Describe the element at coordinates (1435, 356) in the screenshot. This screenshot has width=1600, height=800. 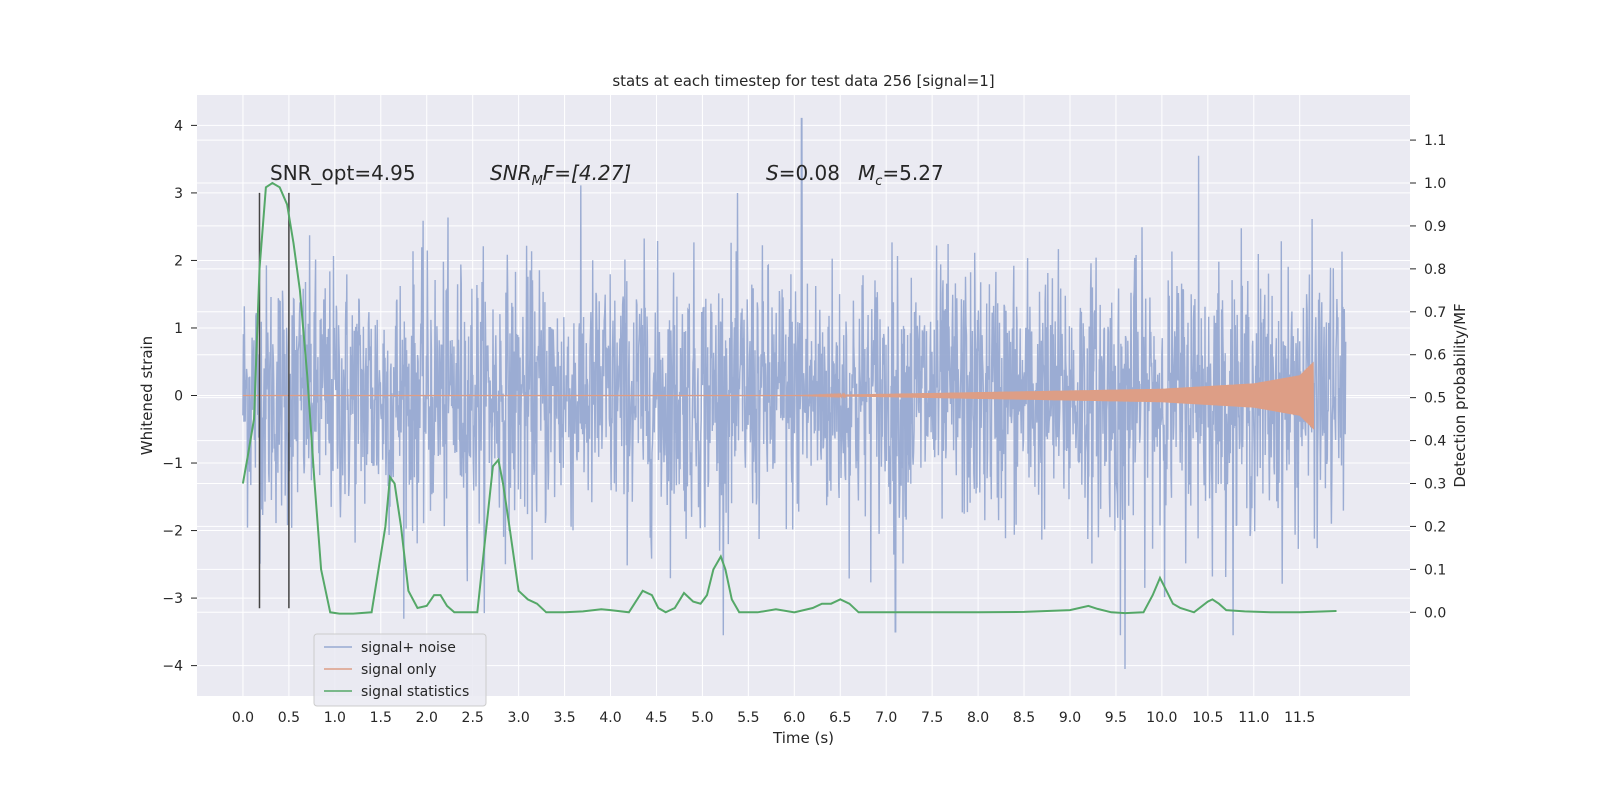
I see `y-right-tick-label: 0.6` at that location.